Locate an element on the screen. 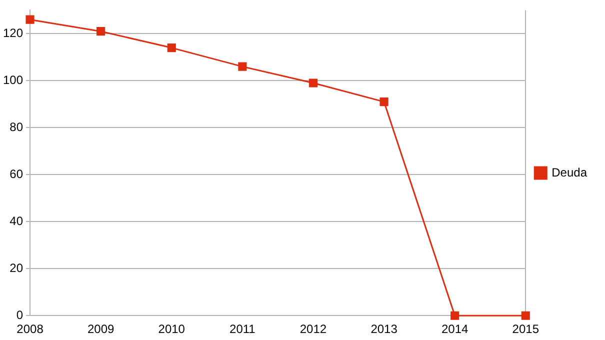 Image resolution: width=605 pixels, height=340 pixels. y-tick-label: 20 is located at coordinates (17, 267).